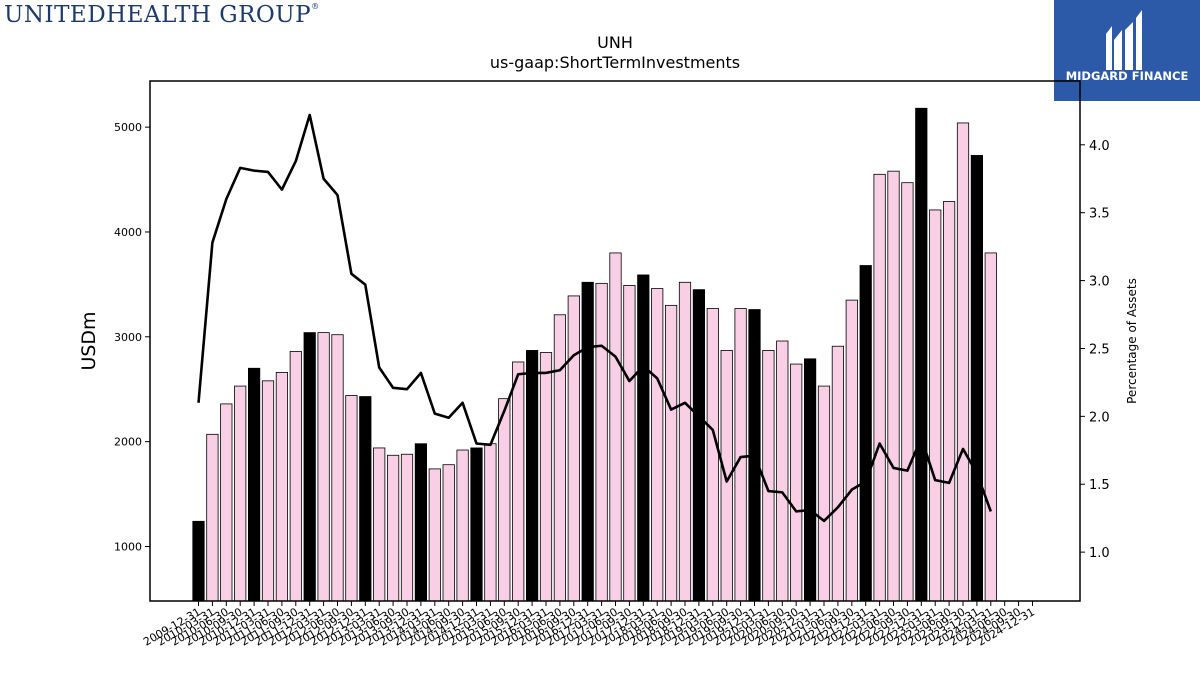  What do you see at coordinates (1099, 282) in the screenshot?
I see `y2-tick-label: 3.0` at bounding box center [1099, 282].